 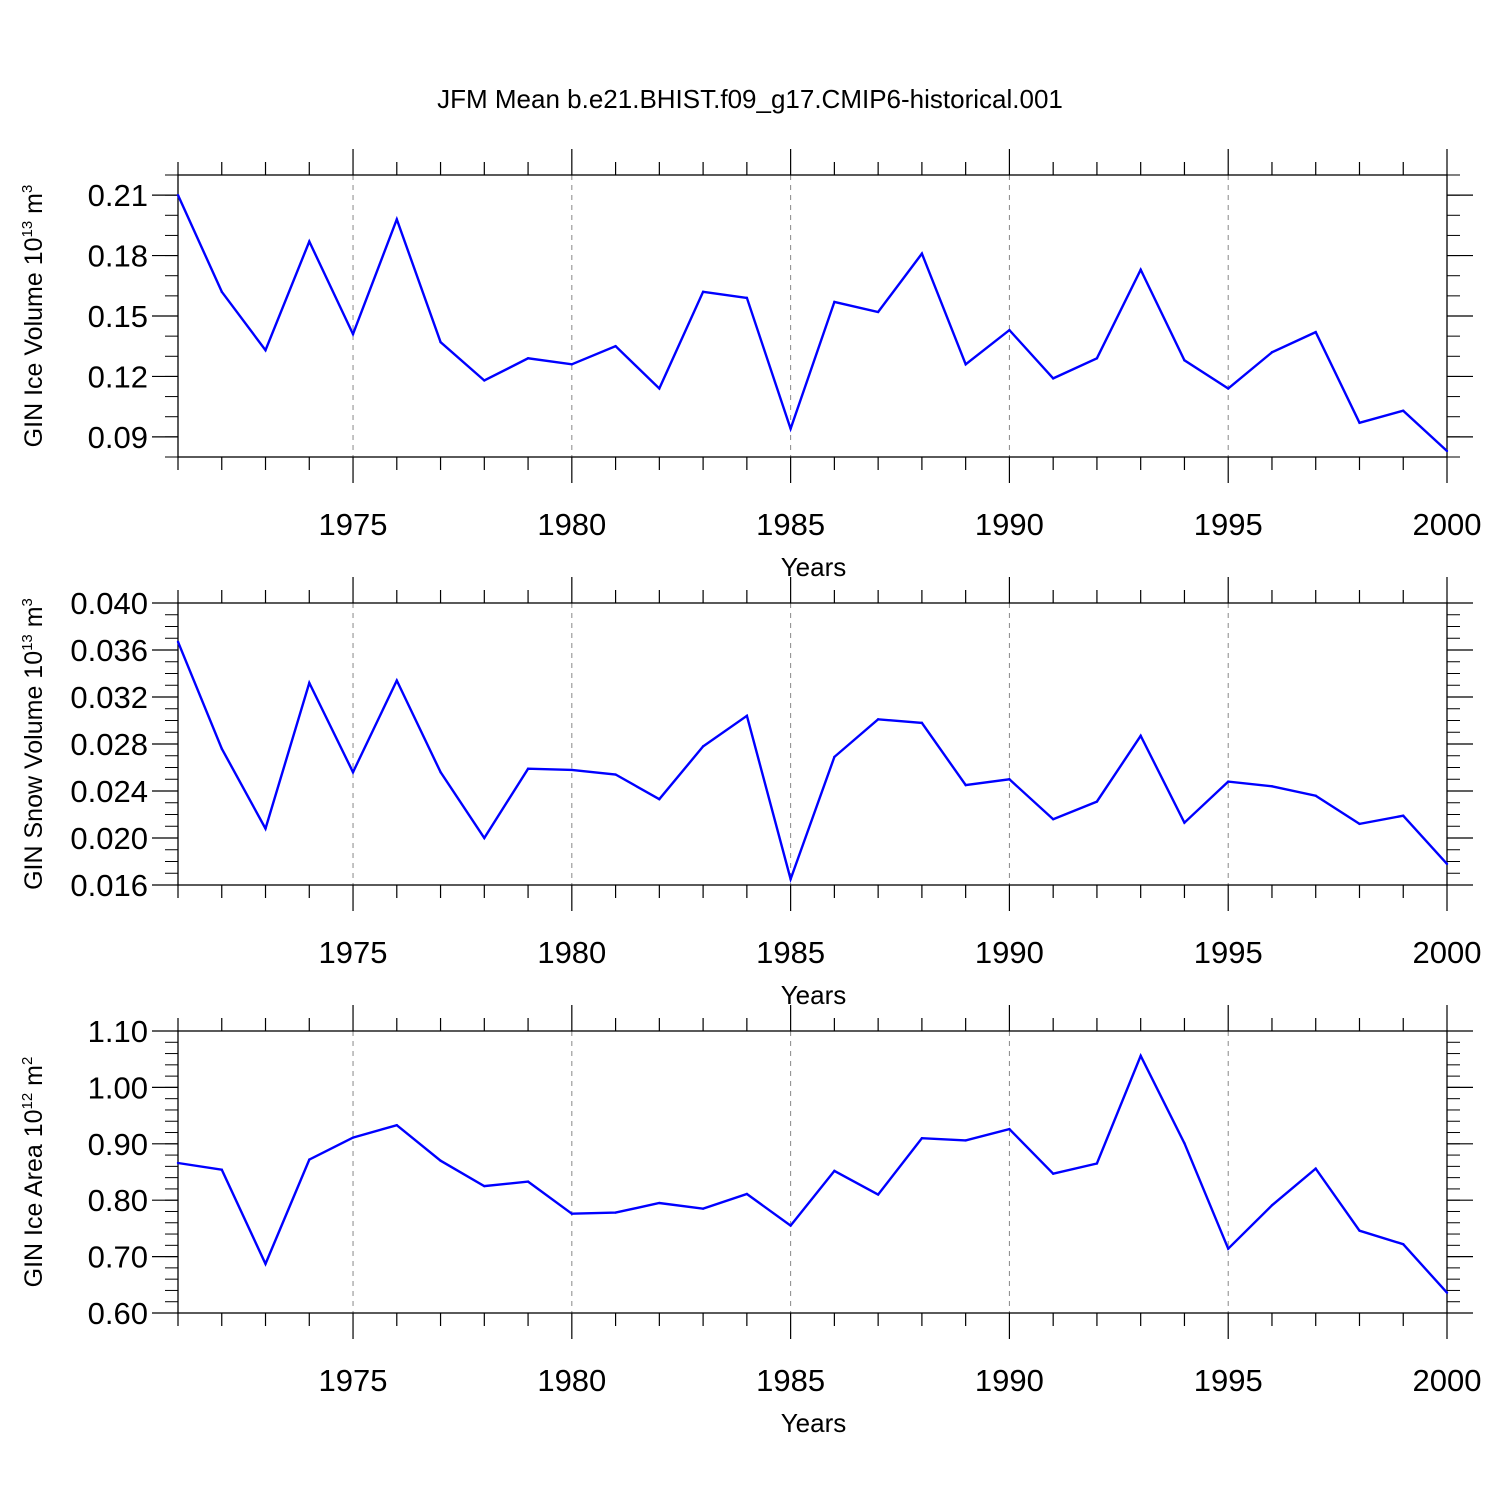 I want to click on y-axis-title: GIN Snow Volume 1013 m3, so click(x=33, y=744).